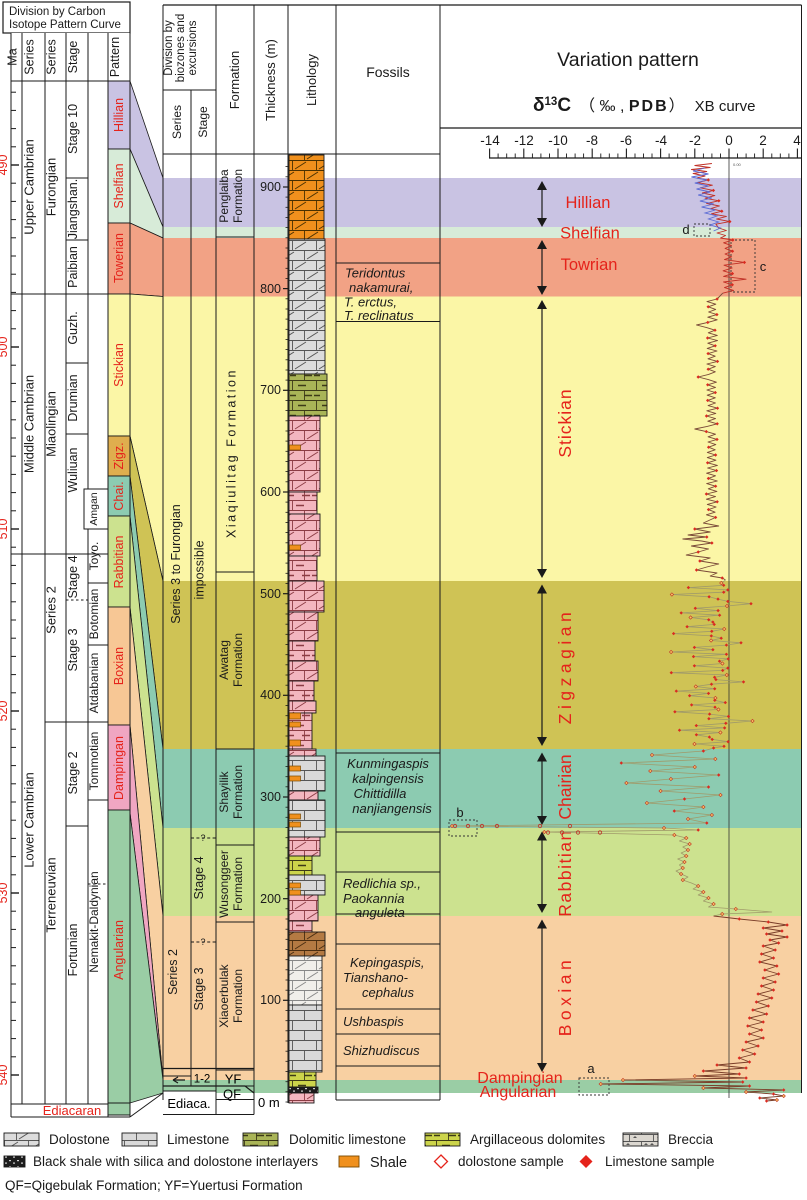  I want to click on svg-text: Stage 4, so click(73, 576).